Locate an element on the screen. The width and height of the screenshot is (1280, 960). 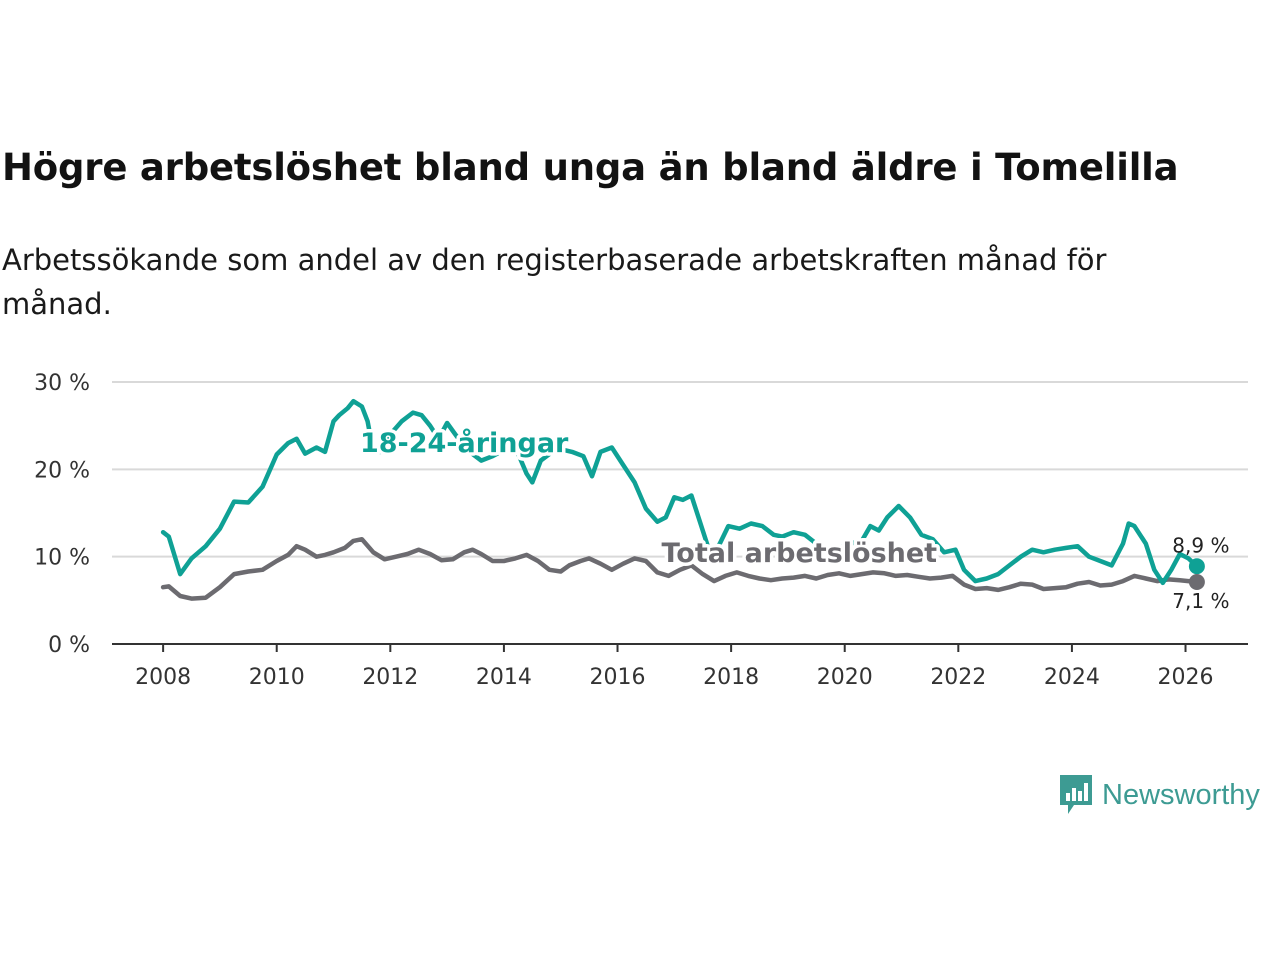
y-tick-label: 30 % is located at coordinates (62, 383).